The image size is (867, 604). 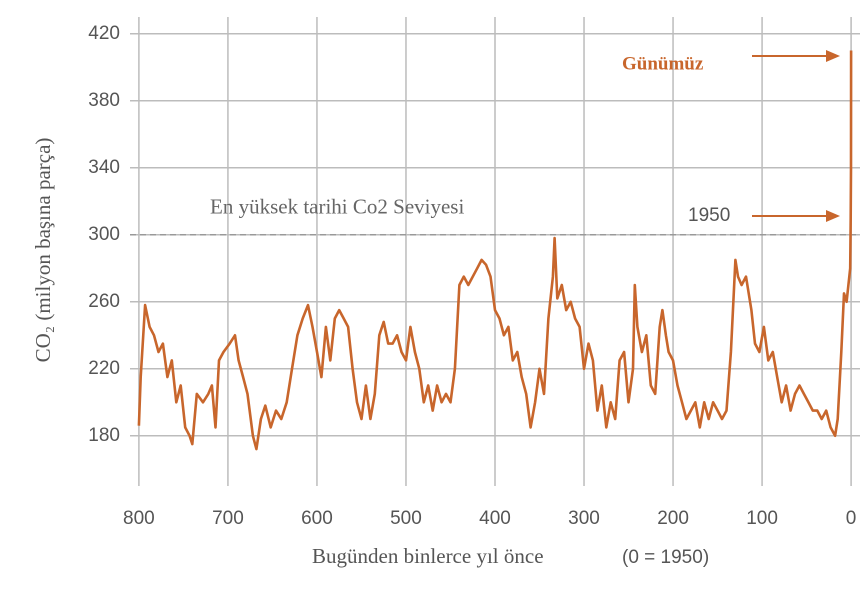 I want to click on x-tick-label: 500, so click(x=406, y=518).